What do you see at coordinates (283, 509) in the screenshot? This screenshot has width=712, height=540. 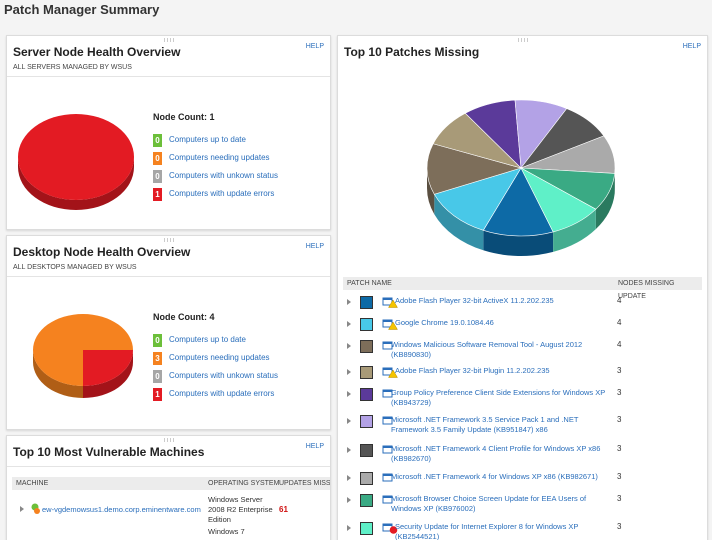 I see `updates-missing: 61` at bounding box center [283, 509].